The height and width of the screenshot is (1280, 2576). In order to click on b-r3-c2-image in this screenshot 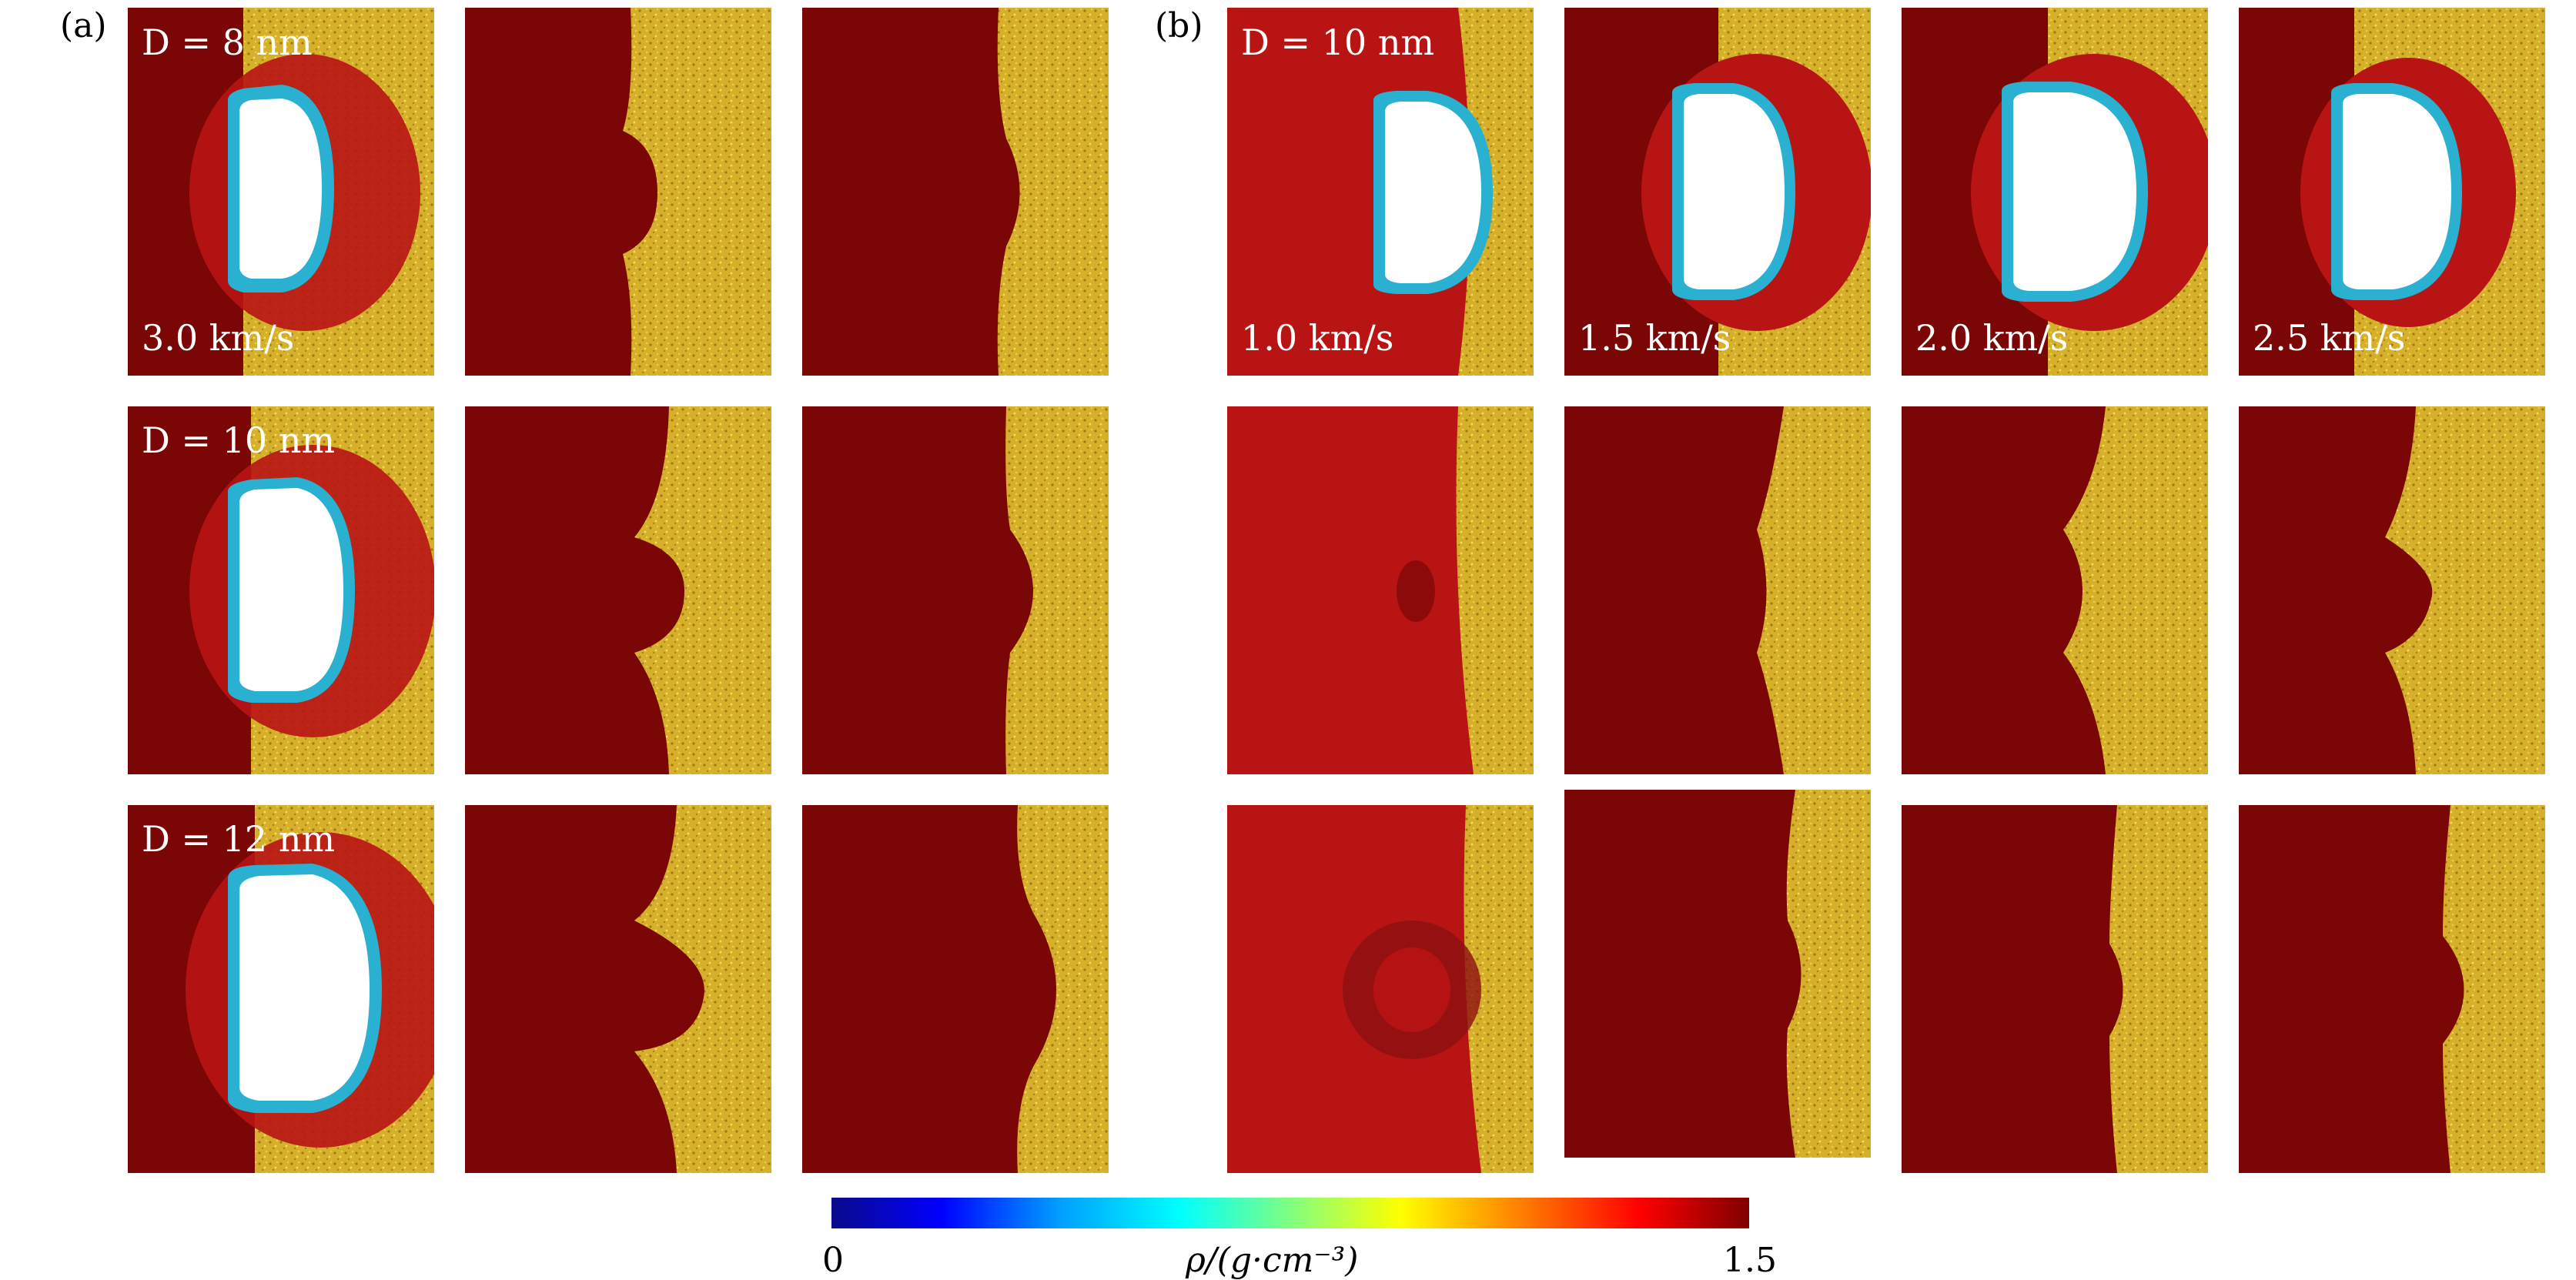, I will do `click(1717, 974)`.